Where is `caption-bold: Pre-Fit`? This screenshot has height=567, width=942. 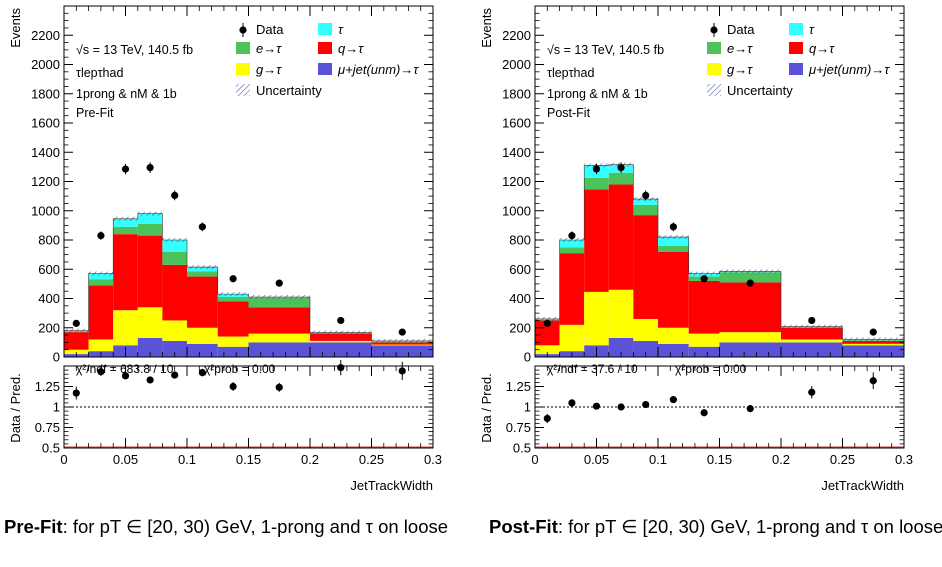
caption-bold: Pre-Fit is located at coordinates (33, 526).